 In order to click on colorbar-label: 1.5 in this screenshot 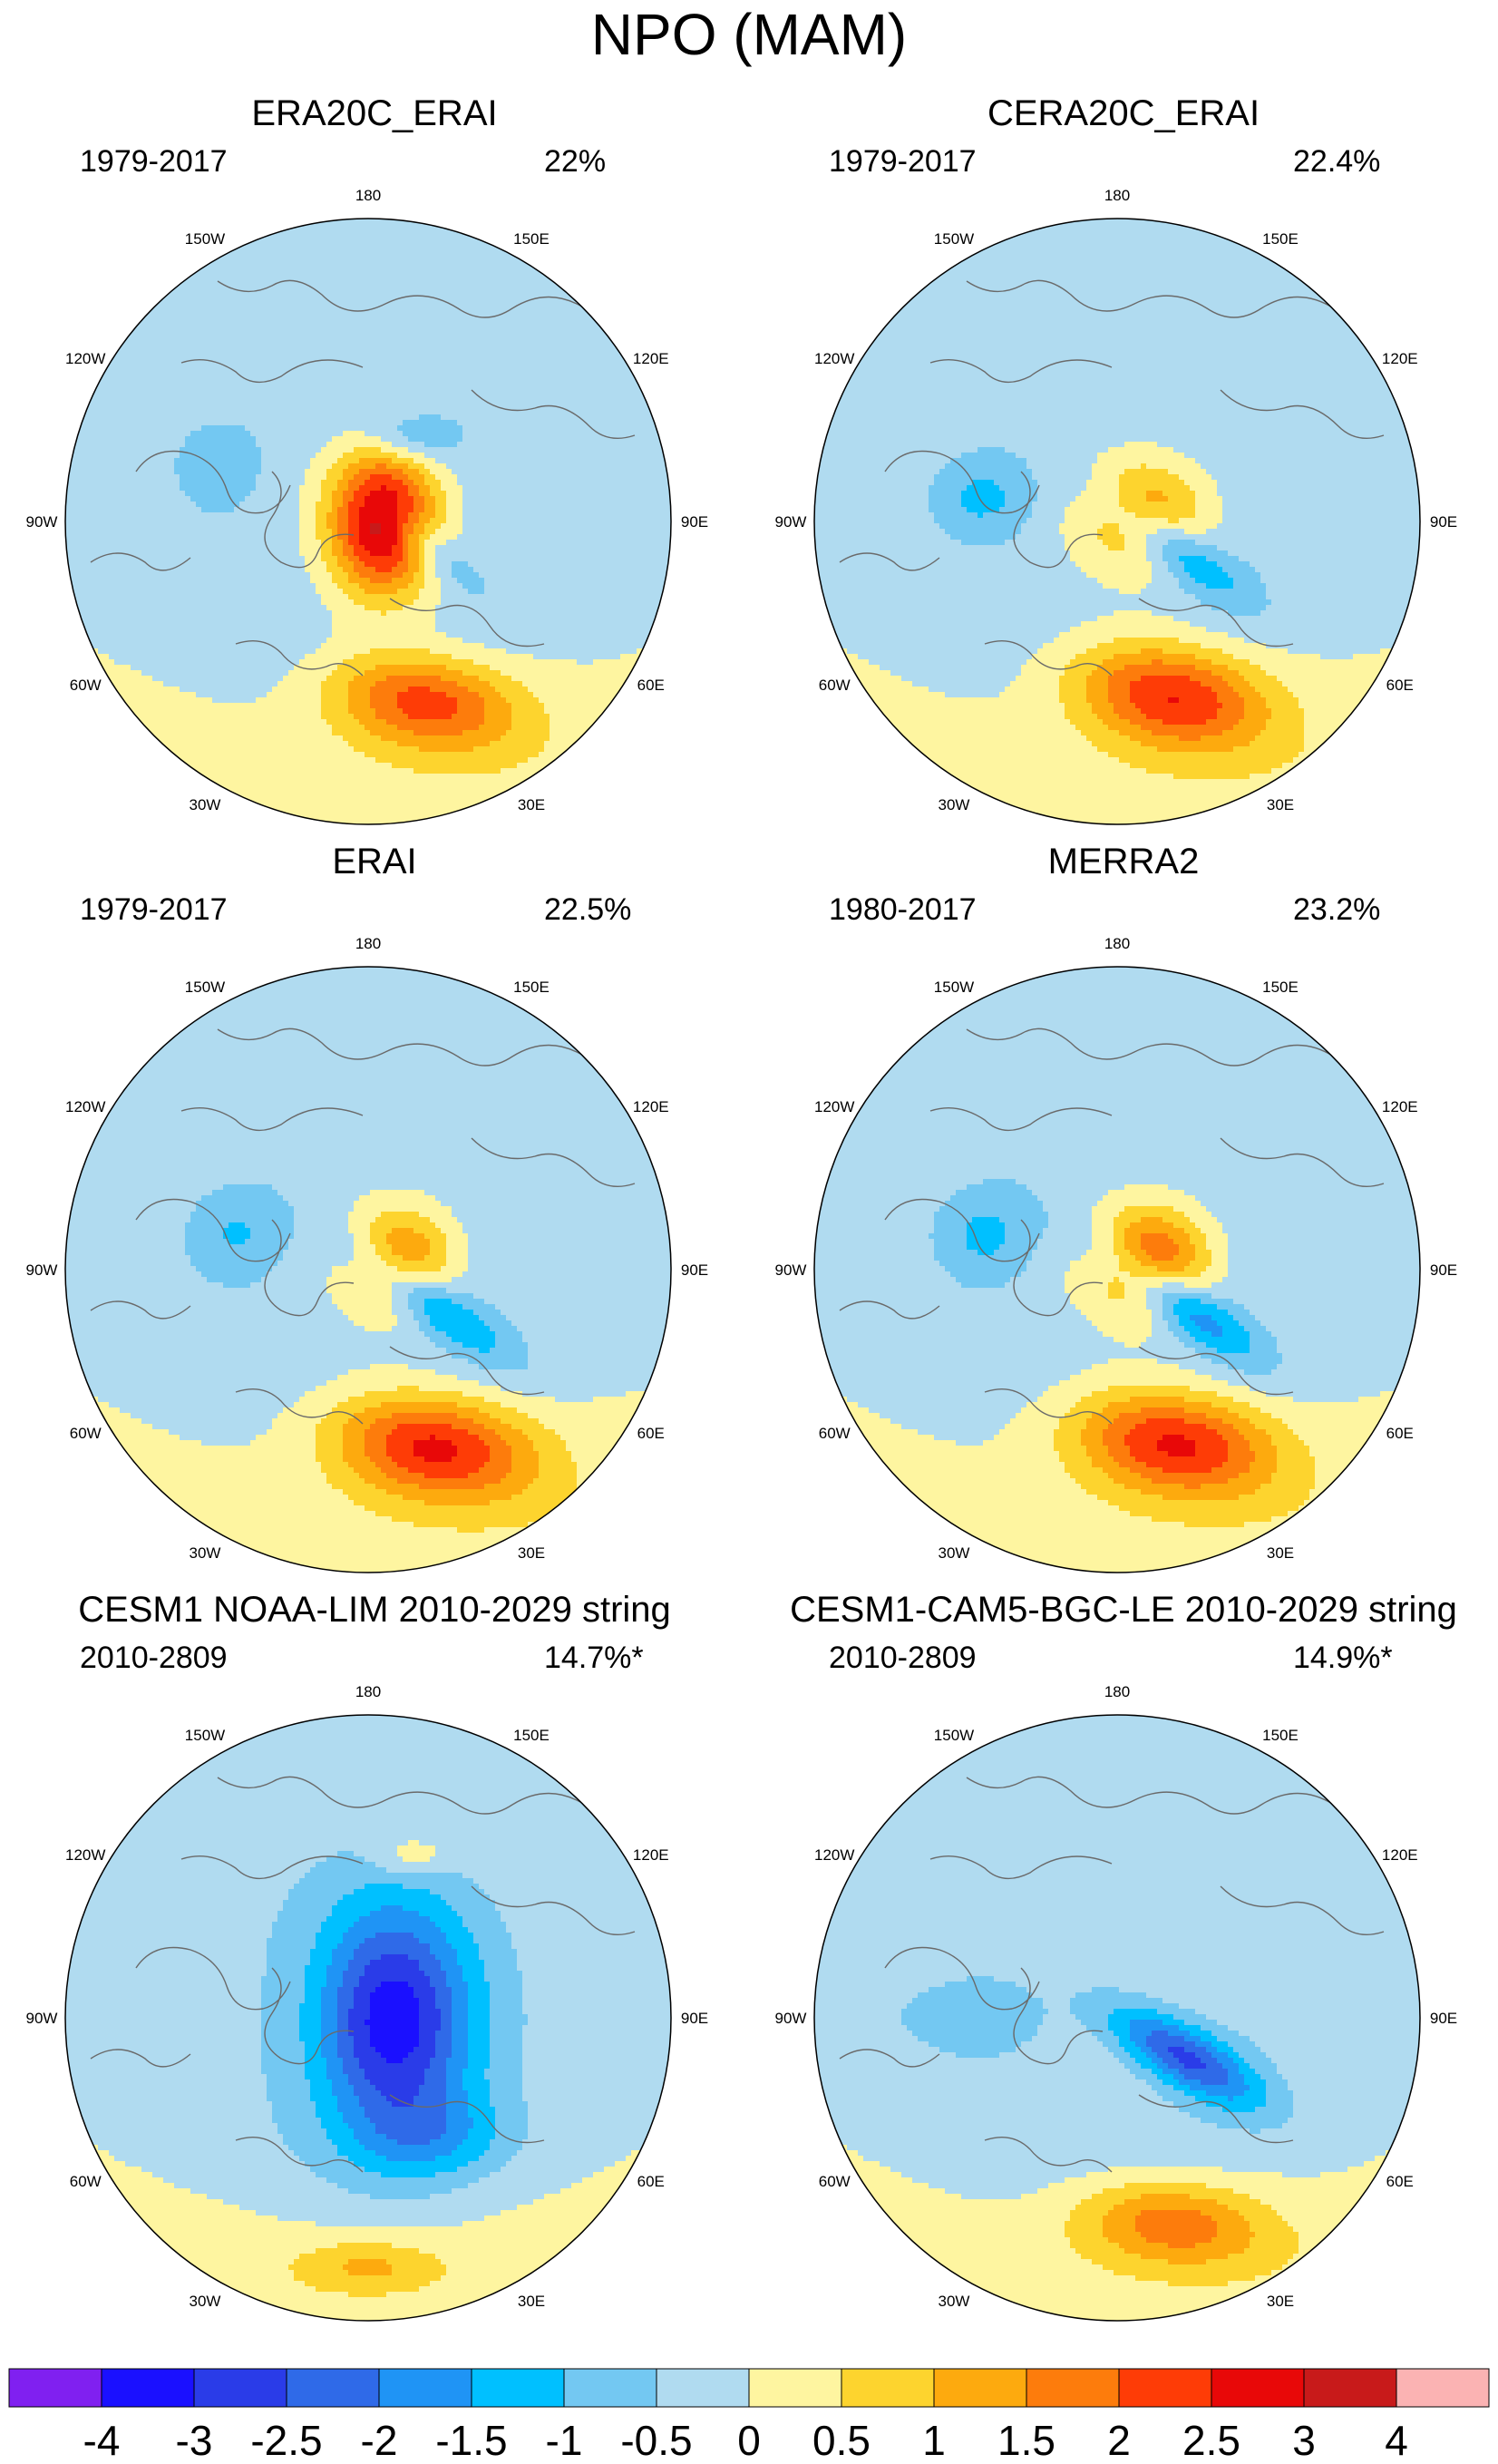, I will do `click(1026, 2440)`.